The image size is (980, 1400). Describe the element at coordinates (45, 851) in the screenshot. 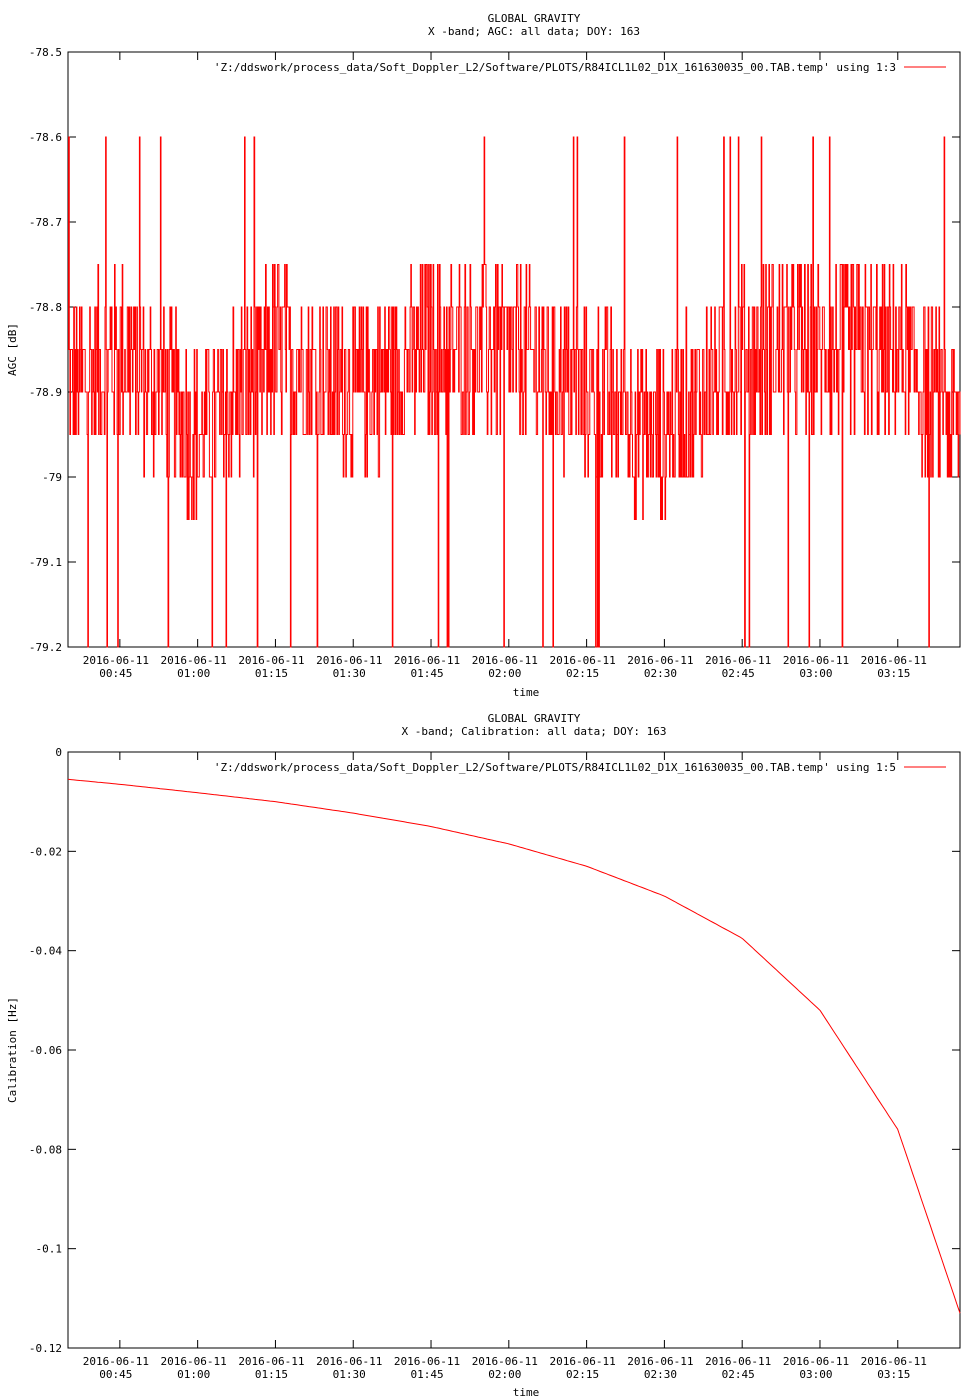

I see `y-tick-label: -0.02` at that location.